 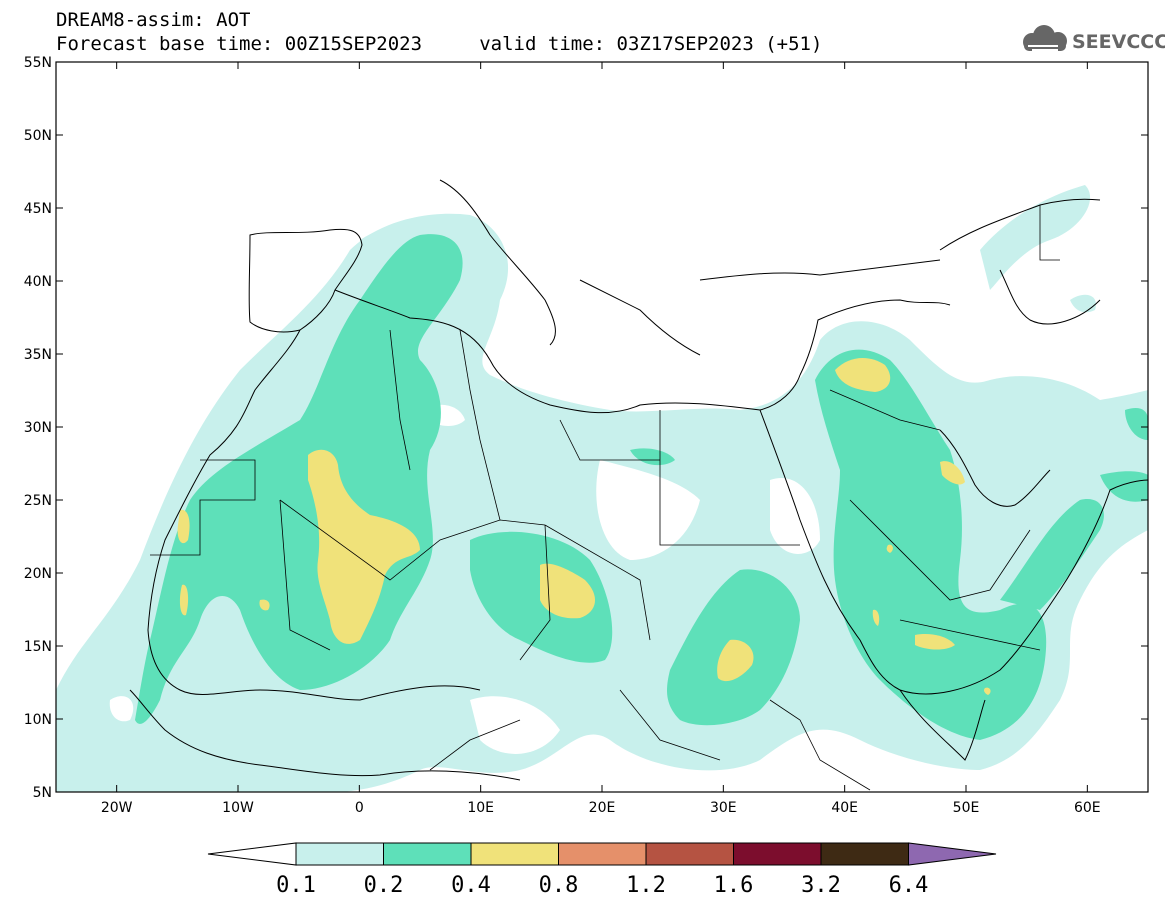 I want to click on colorbar-label: 1.2, so click(x=646, y=885).